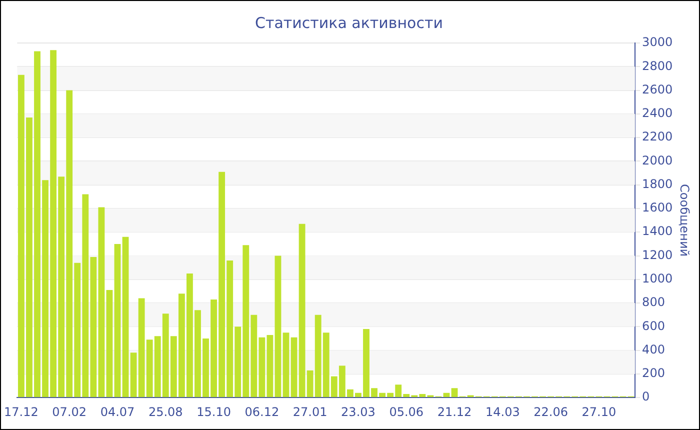 The height and width of the screenshot is (430, 700). What do you see at coordinates (117, 411) in the screenshot?
I see `x-tick-label: 04.07` at bounding box center [117, 411].